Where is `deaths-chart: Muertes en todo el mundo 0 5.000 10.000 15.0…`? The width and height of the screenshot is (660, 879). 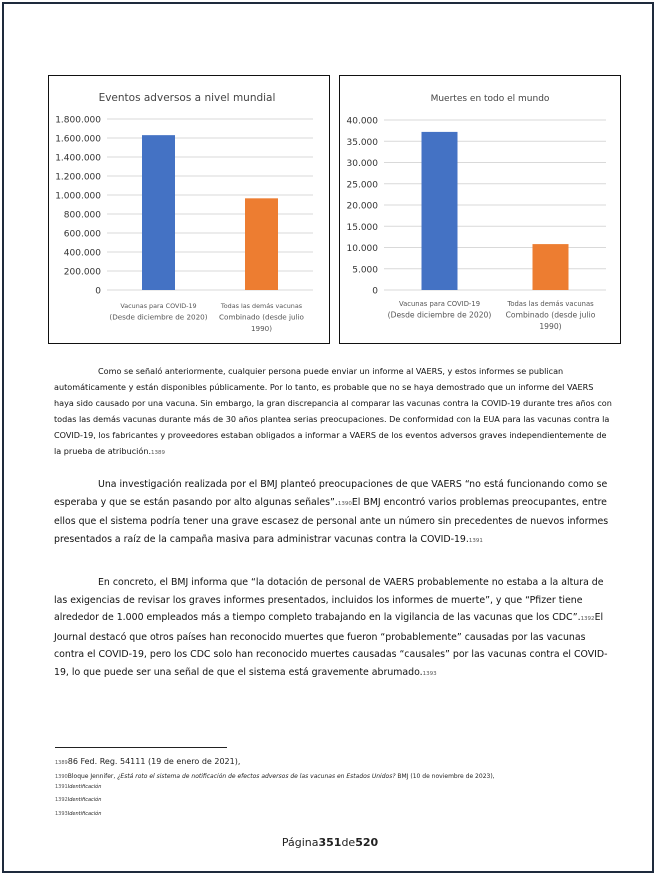 deaths-chart: Muertes en todo el mundo 0 5.000 10.000 15.0… is located at coordinates (480, 209).